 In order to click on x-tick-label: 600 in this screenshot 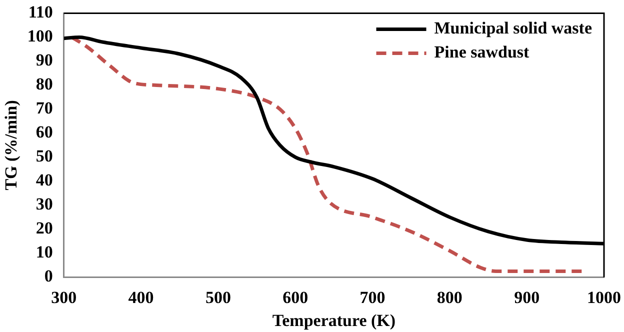, I will do `click(295, 297)`.